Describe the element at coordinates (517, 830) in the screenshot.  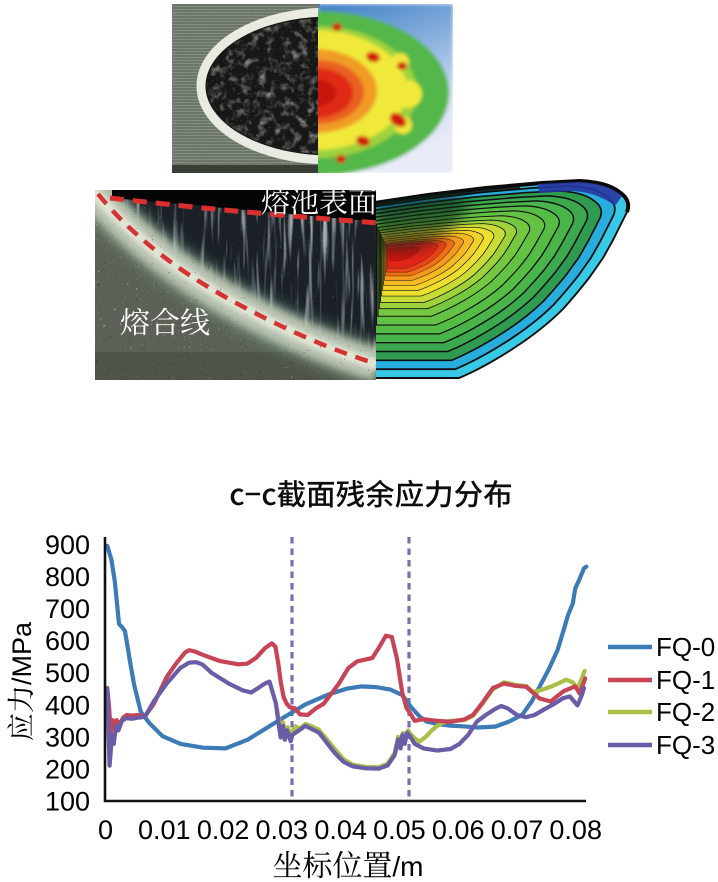
I see `svg-text: 0.07` at that location.